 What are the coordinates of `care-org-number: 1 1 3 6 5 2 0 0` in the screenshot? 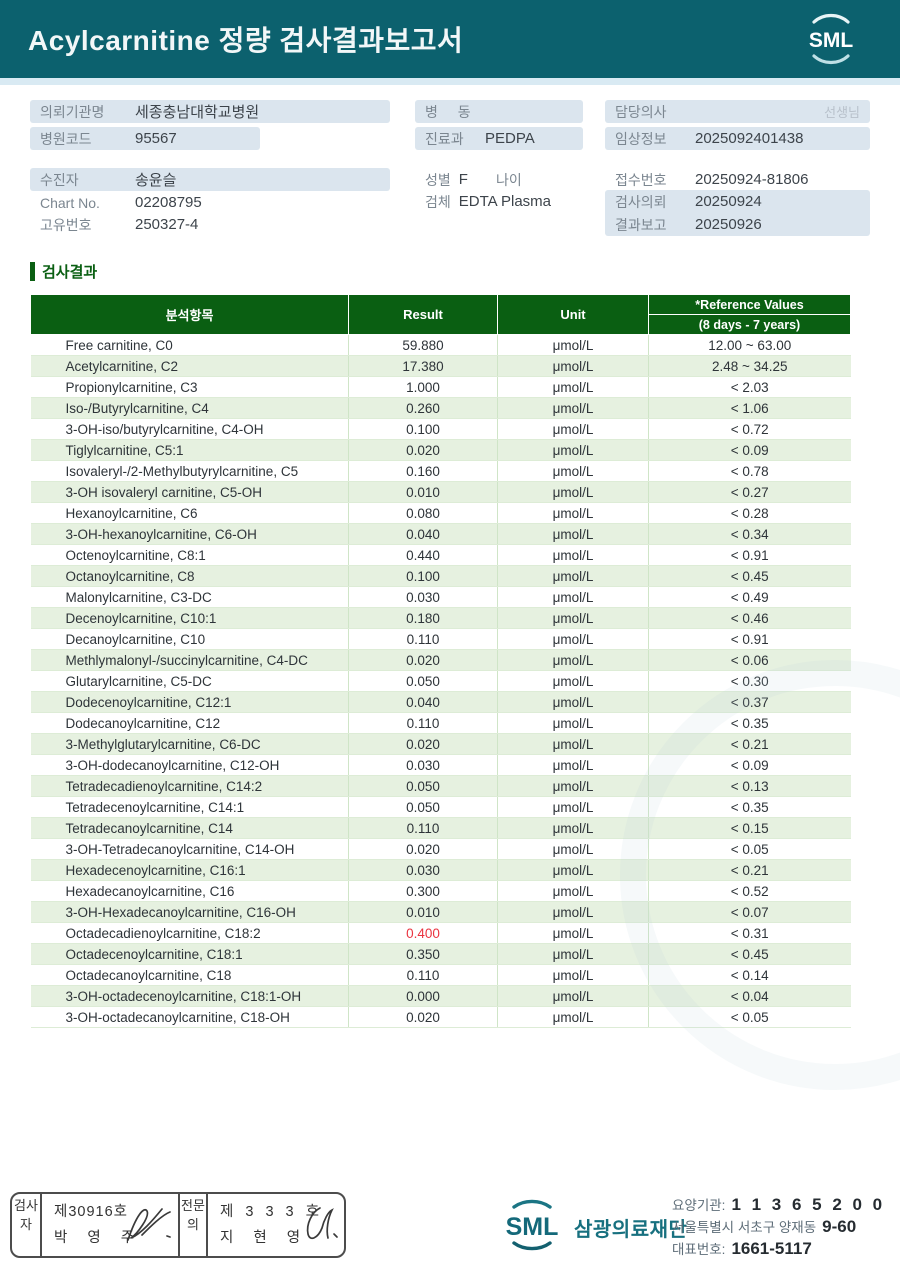 It's located at (808, 1204).